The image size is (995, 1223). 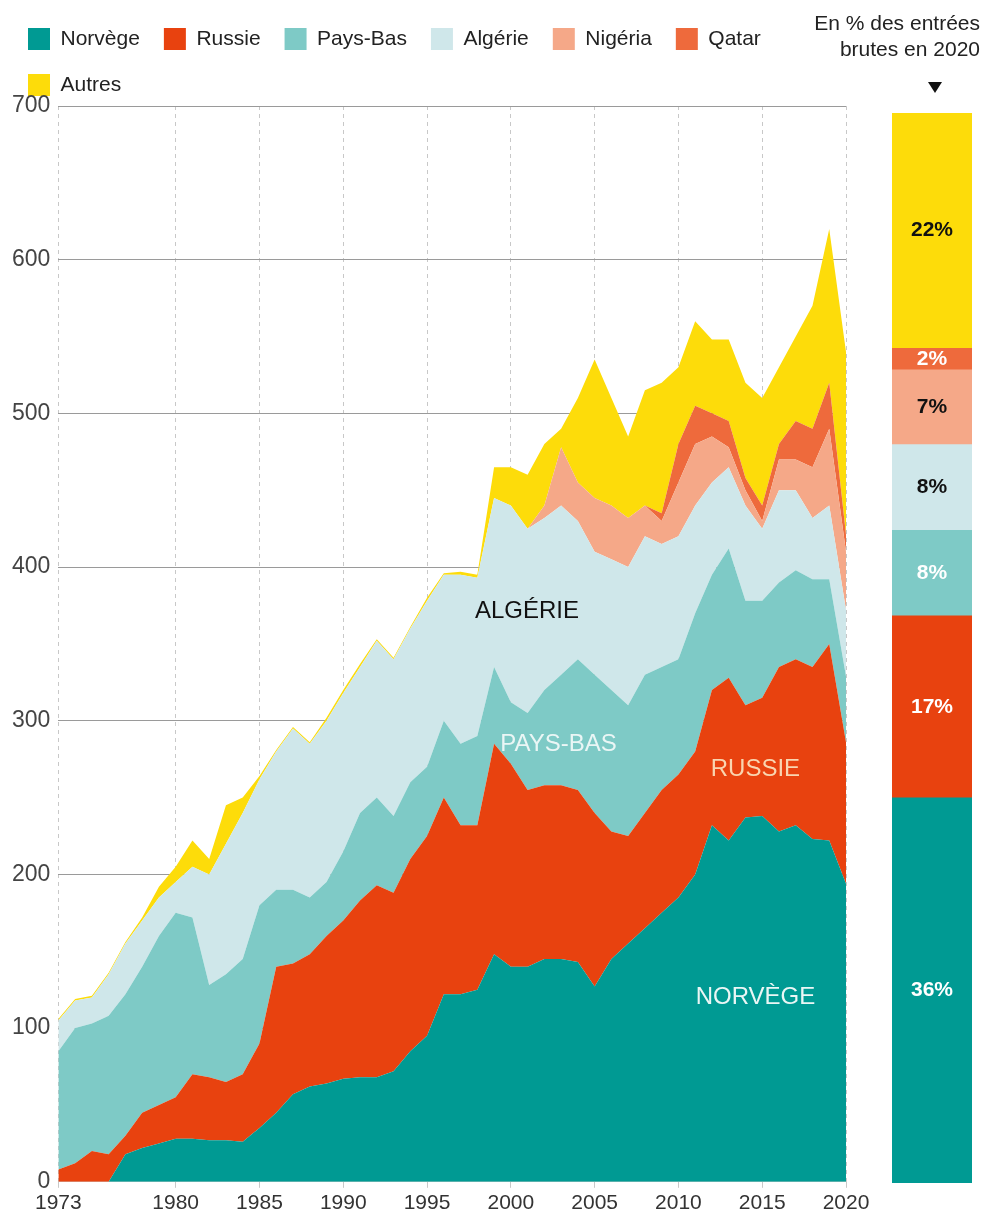 What do you see at coordinates (846, 1202) in the screenshot?
I see `x-tick-label: 2020` at bounding box center [846, 1202].